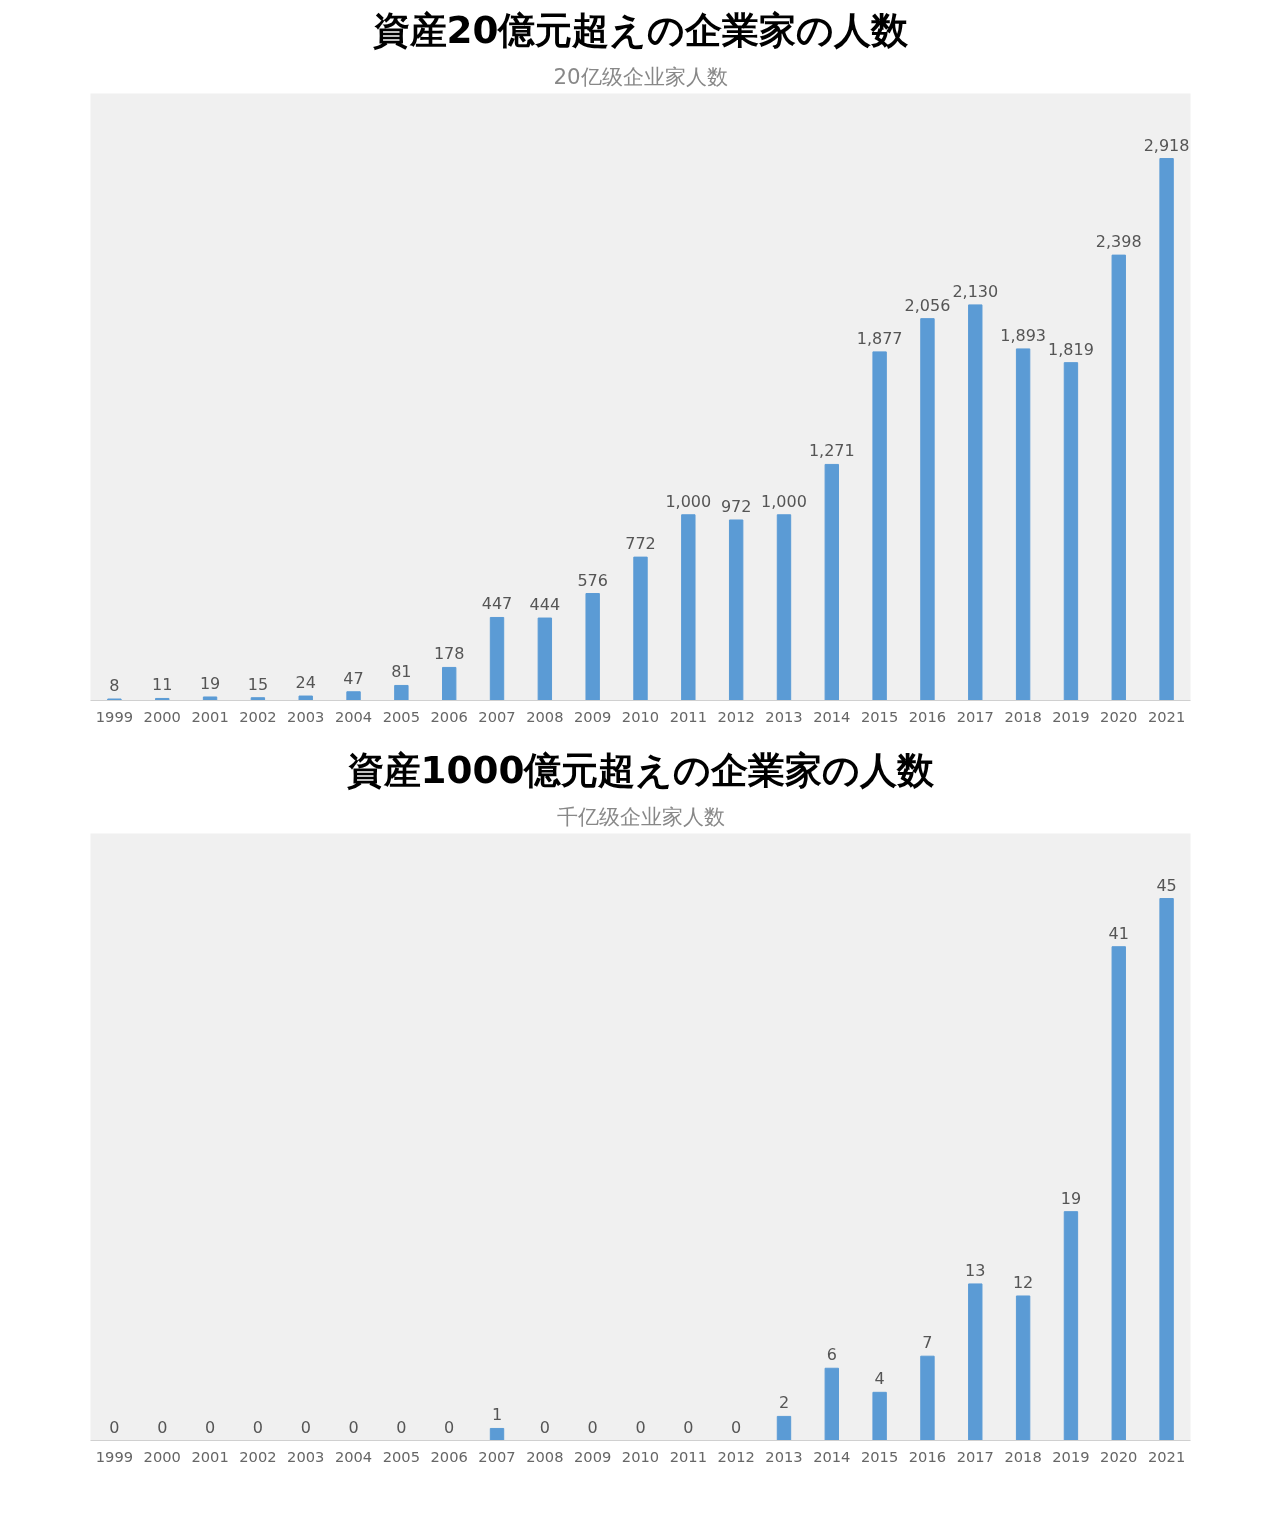 The height and width of the screenshot is (1516, 1280). Describe the element at coordinates (879, 1379) in the screenshot. I see `data-label: 4` at that location.